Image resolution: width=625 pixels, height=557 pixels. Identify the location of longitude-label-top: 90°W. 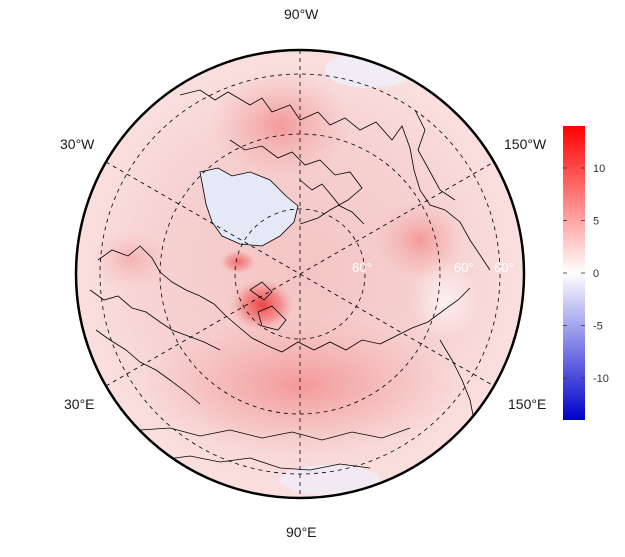
(301, 14).